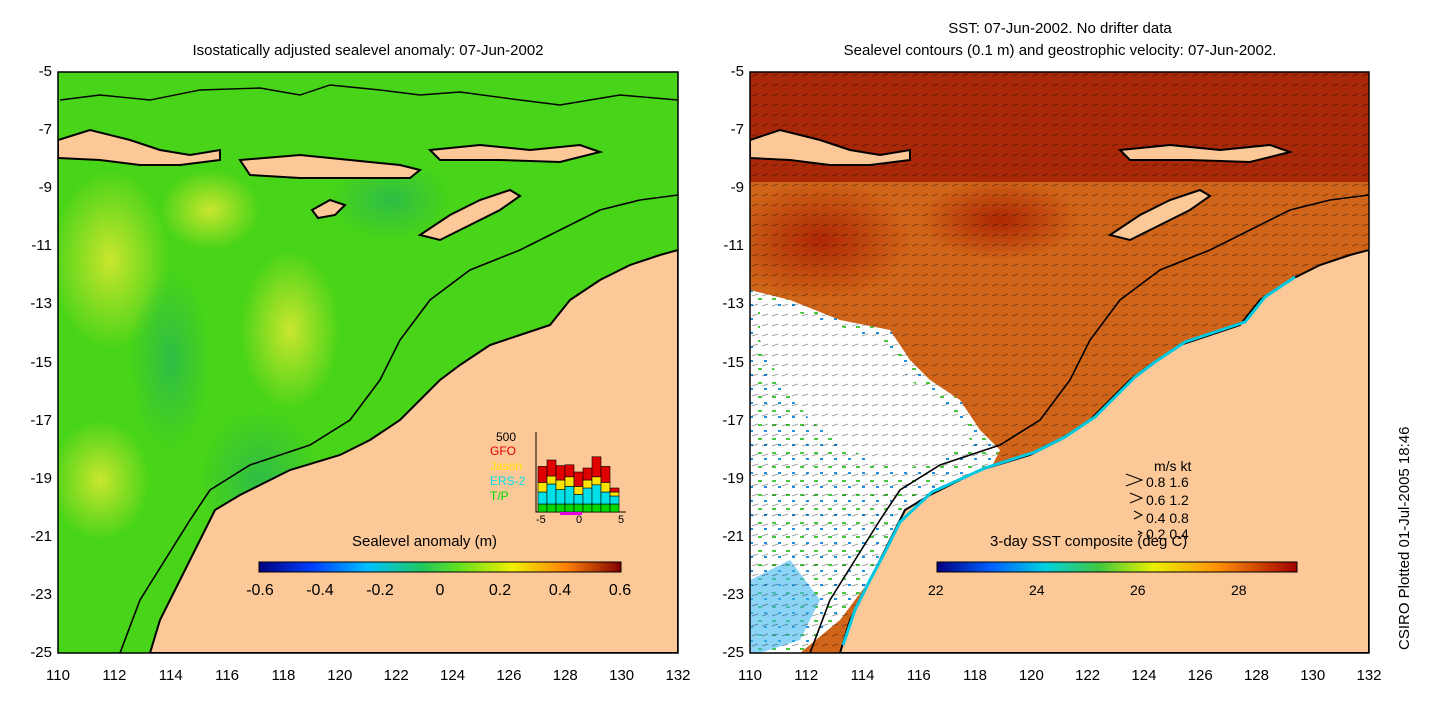  What do you see at coordinates (1256, 675) in the screenshot?
I see `lon-tick-label: 128` at bounding box center [1256, 675].